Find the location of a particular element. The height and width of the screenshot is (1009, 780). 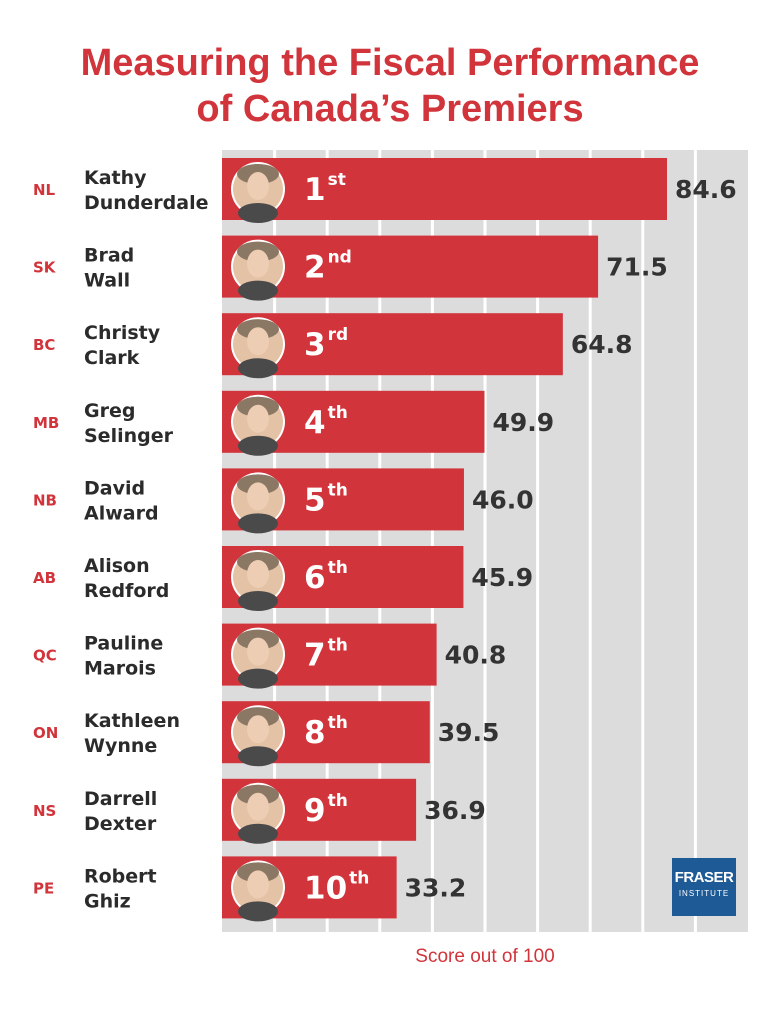

province-code: AB is located at coordinates (44, 578).